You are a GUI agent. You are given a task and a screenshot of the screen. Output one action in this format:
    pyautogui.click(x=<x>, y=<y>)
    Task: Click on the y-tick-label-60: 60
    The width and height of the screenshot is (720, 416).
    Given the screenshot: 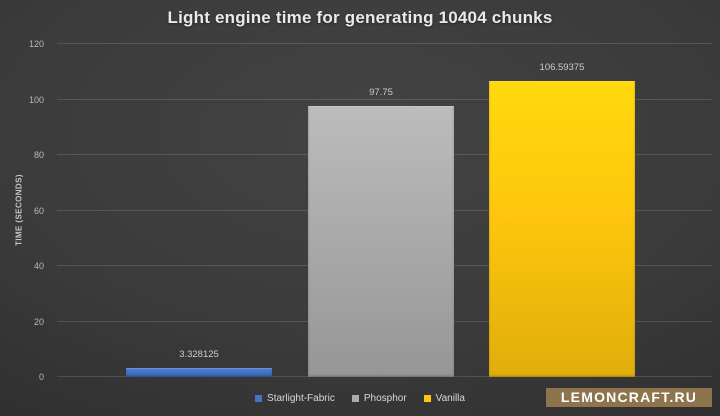 What is the action you would take?
    pyautogui.click(x=38, y=210)
    